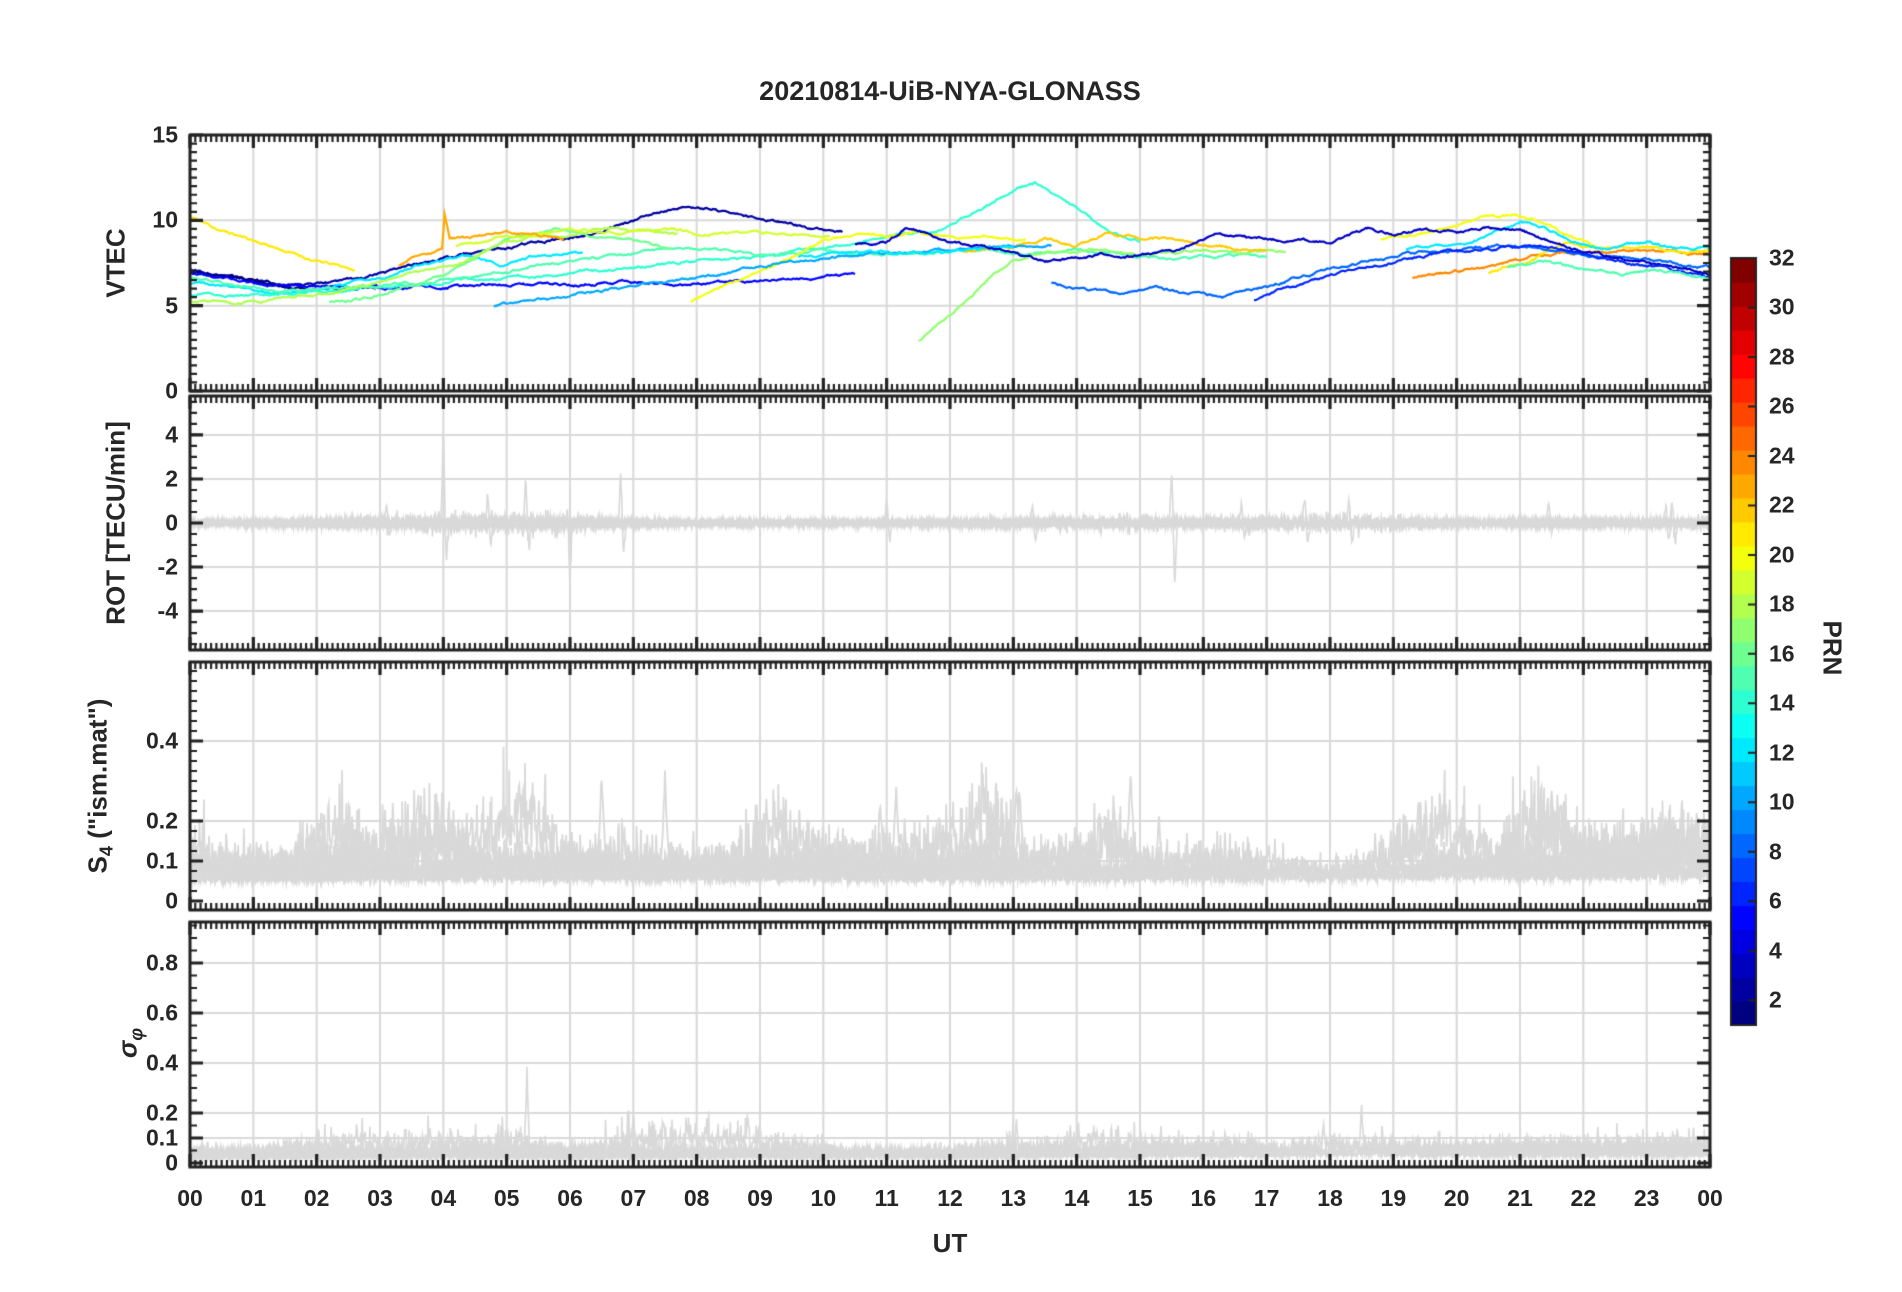  What do you see at coordinates (1782, 504) in the screenshot?
I see `colorbar-tick-label: 22` at bounding box center [1782, 504].